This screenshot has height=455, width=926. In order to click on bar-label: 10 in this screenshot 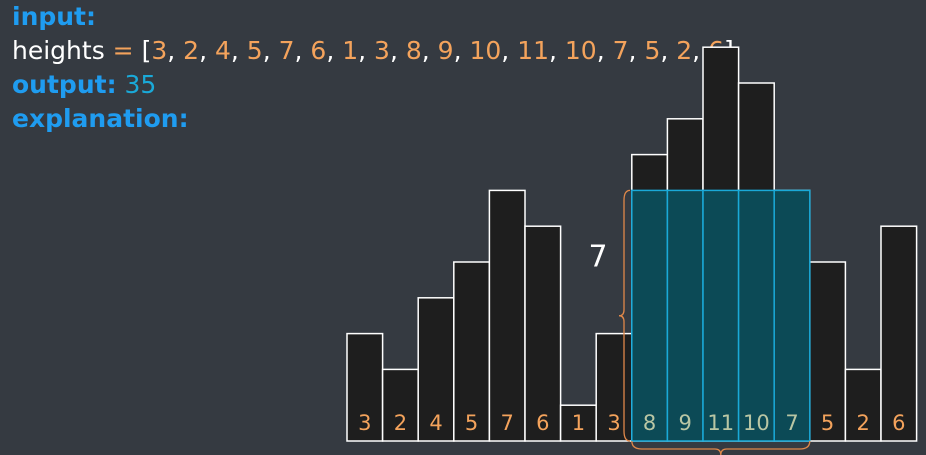, I will do `click(756, 423)`.